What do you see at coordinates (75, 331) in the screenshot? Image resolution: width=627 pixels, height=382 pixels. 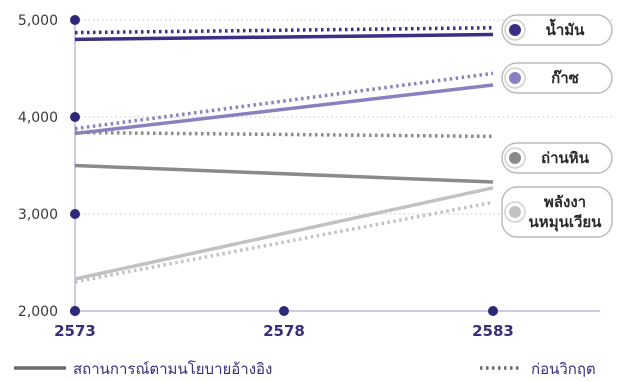 I see `x-tick-label: 2573` at bounding box center [75, 331].